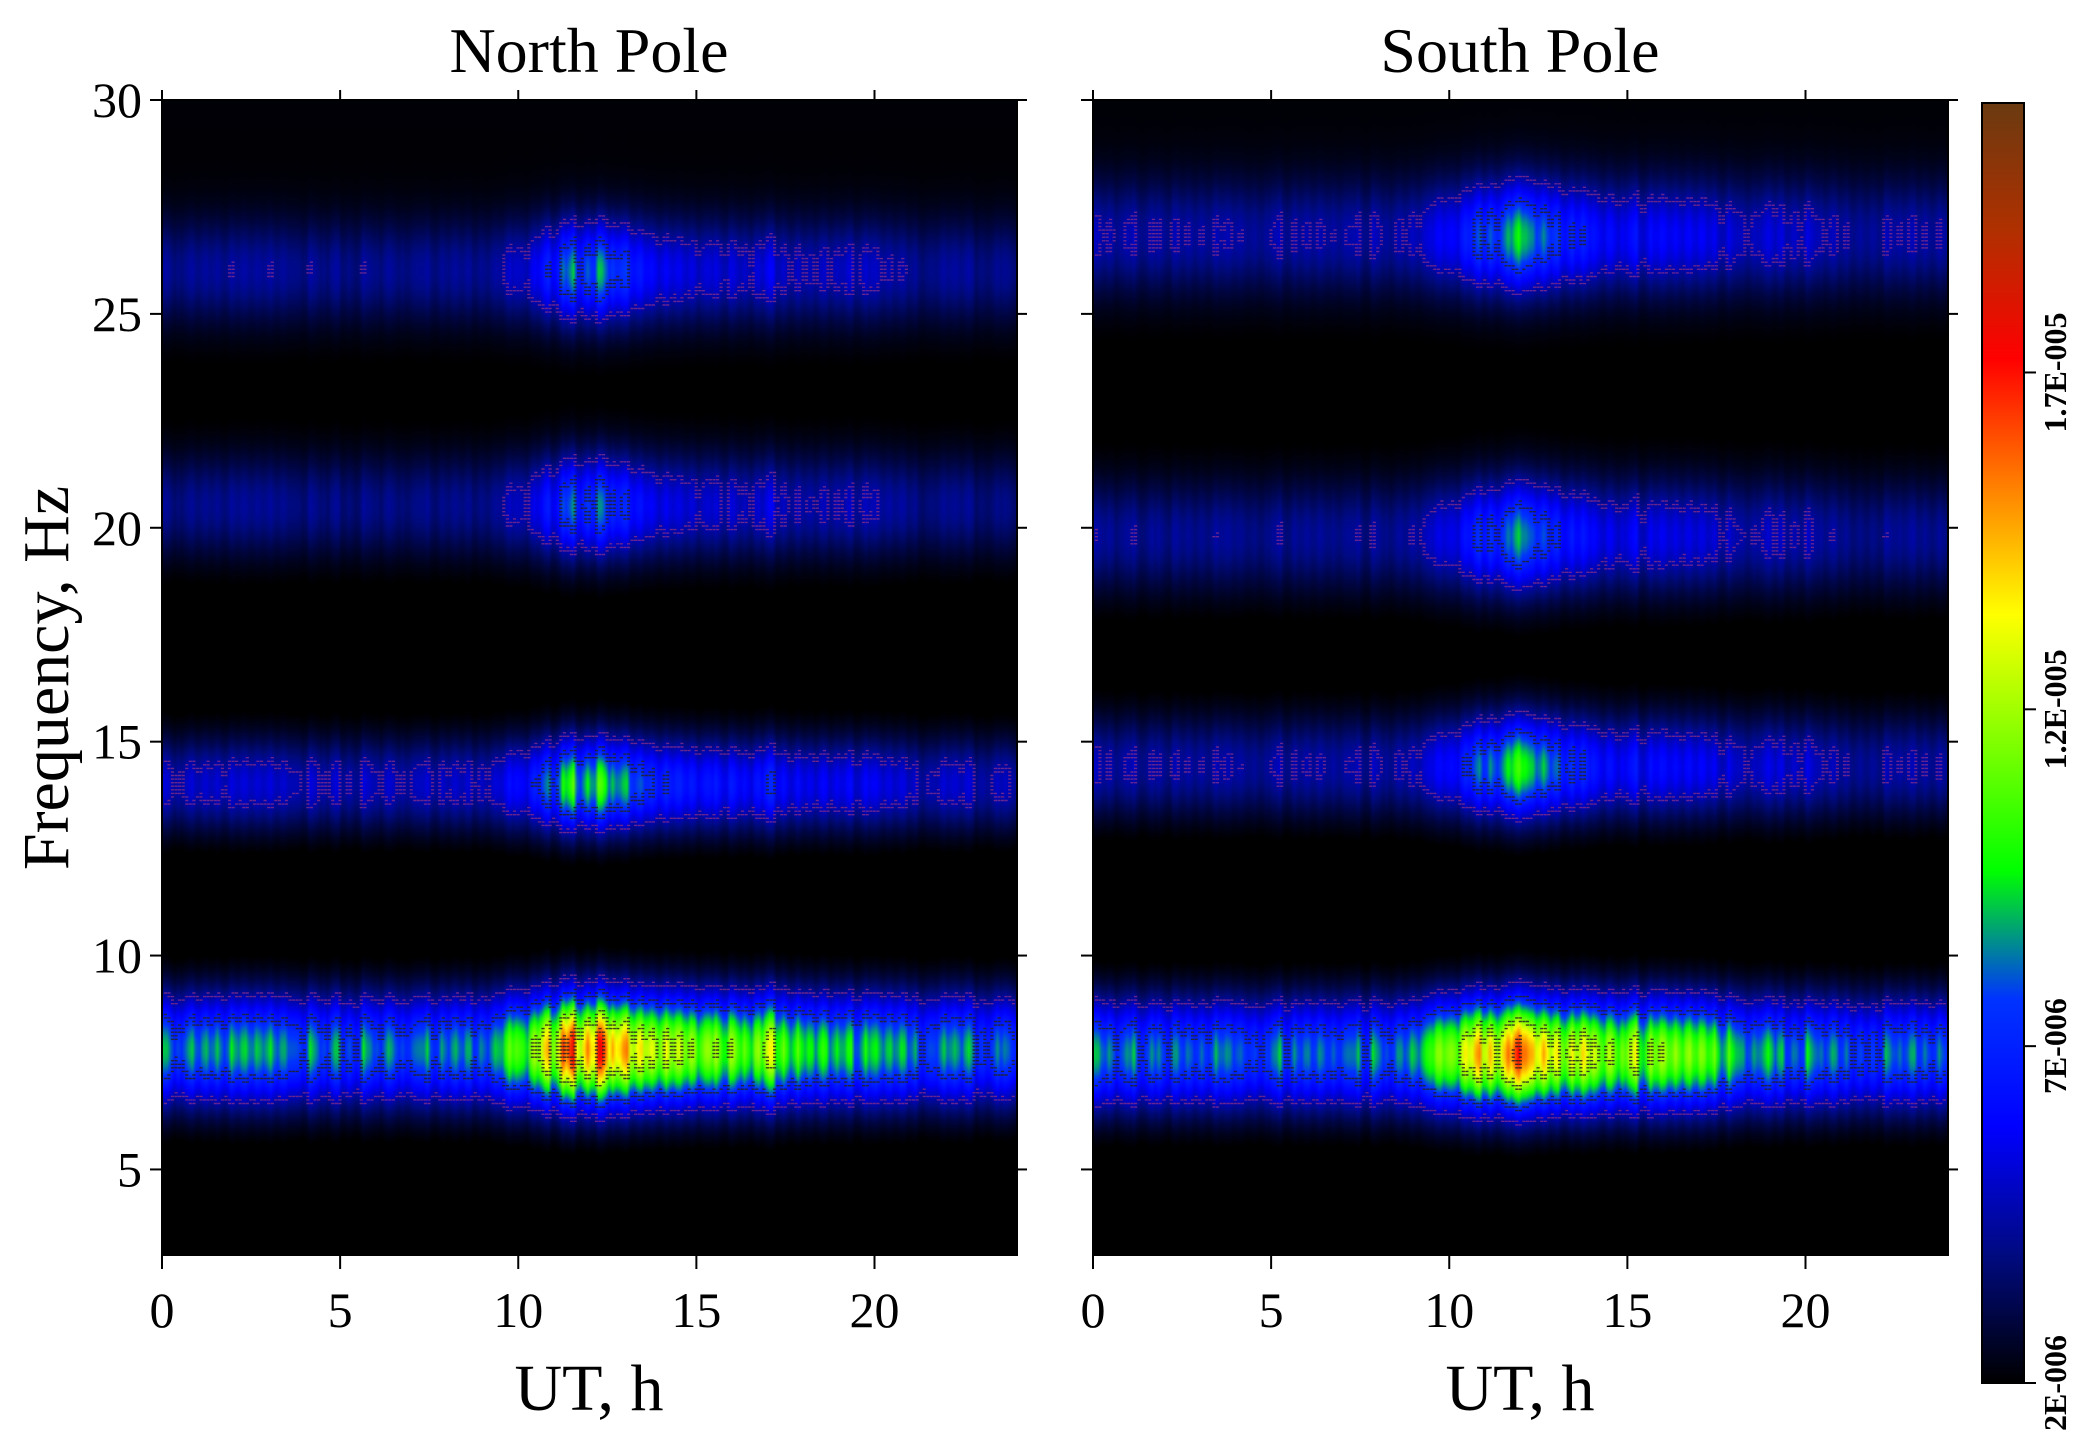 Image resolution: width=2100 pixels, height=1437 pixels. Describe the element at coordinates (2055, 1046) in the screenshot. I see `colorbar-tick-label: 7E-006` at that location.